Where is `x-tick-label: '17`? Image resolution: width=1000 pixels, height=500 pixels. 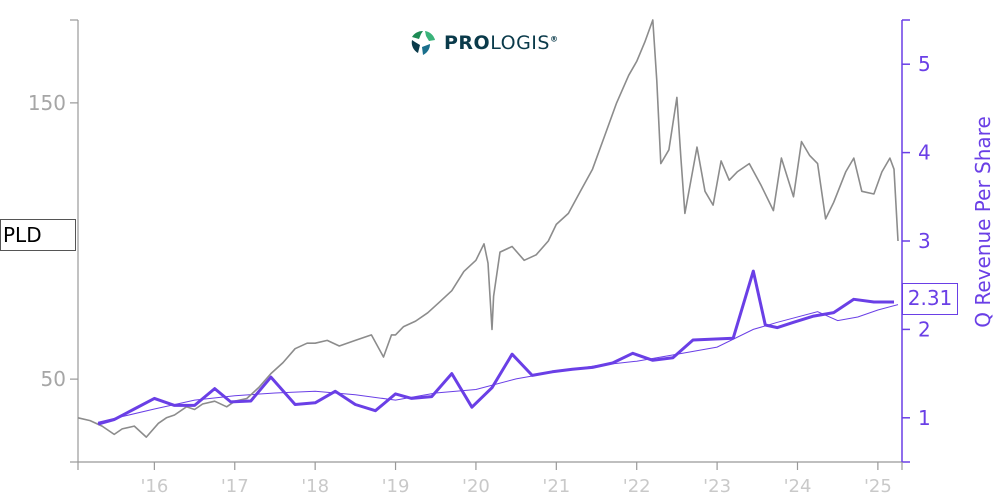
x-tick-label: '17 is located at coordinates (235, 486).